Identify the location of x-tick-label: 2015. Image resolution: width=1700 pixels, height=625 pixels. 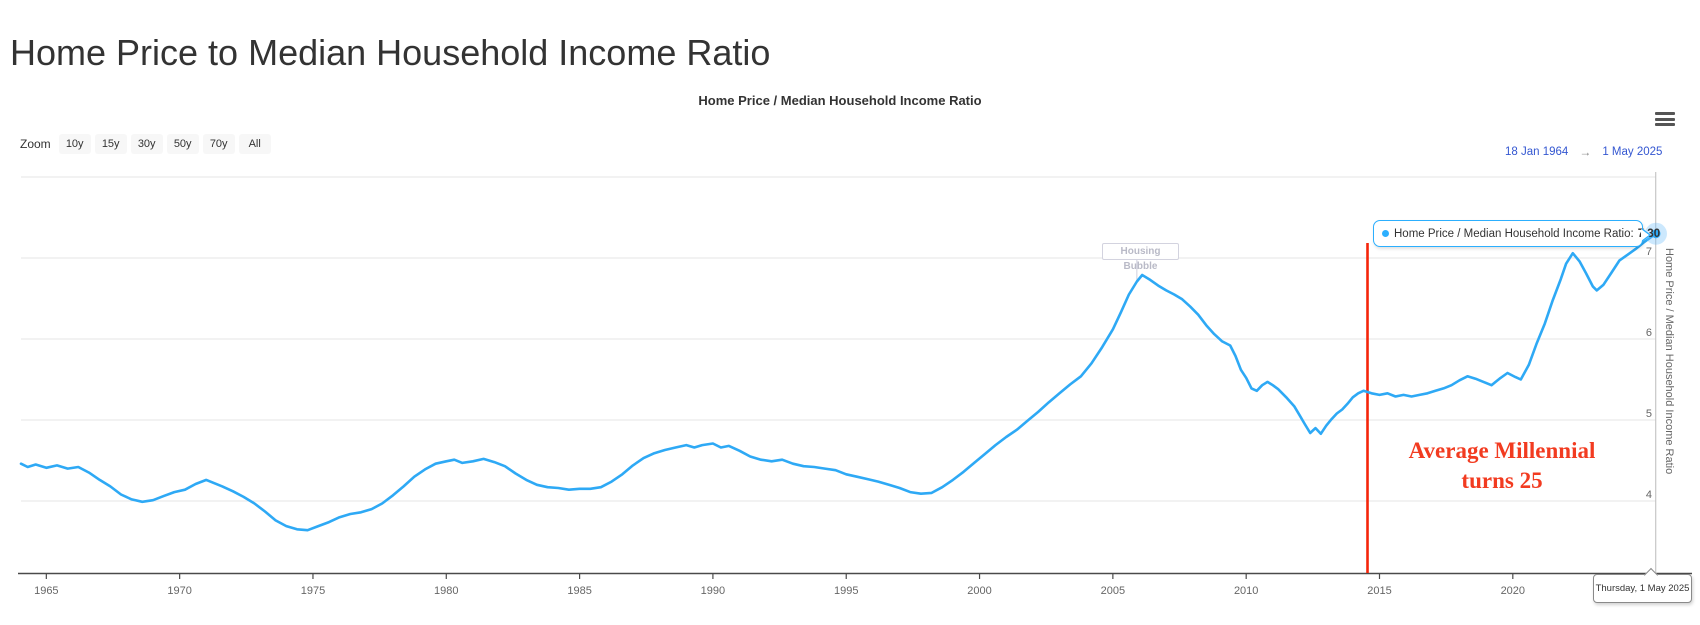
(1379, 591).